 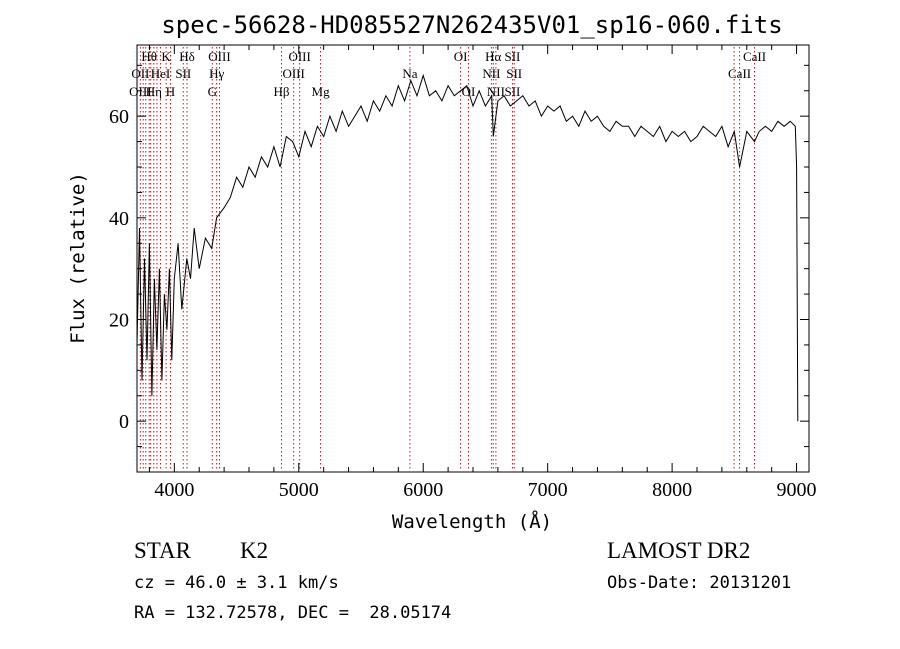 I want to click on spectral-line-label: Na, so click(x=409, y=73).